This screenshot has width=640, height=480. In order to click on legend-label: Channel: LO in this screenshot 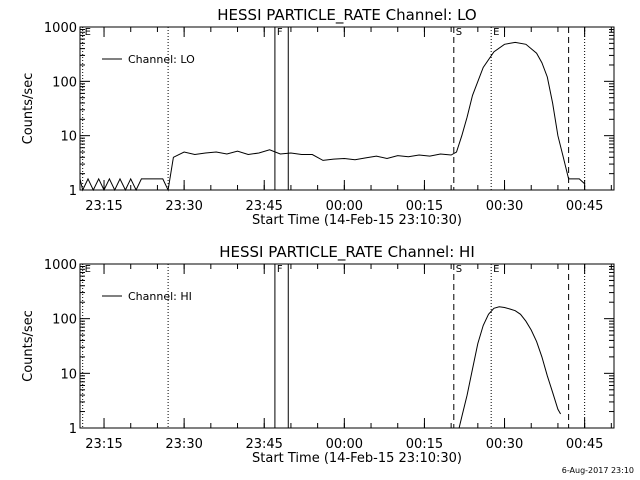, I will do `click(161, 59)`.